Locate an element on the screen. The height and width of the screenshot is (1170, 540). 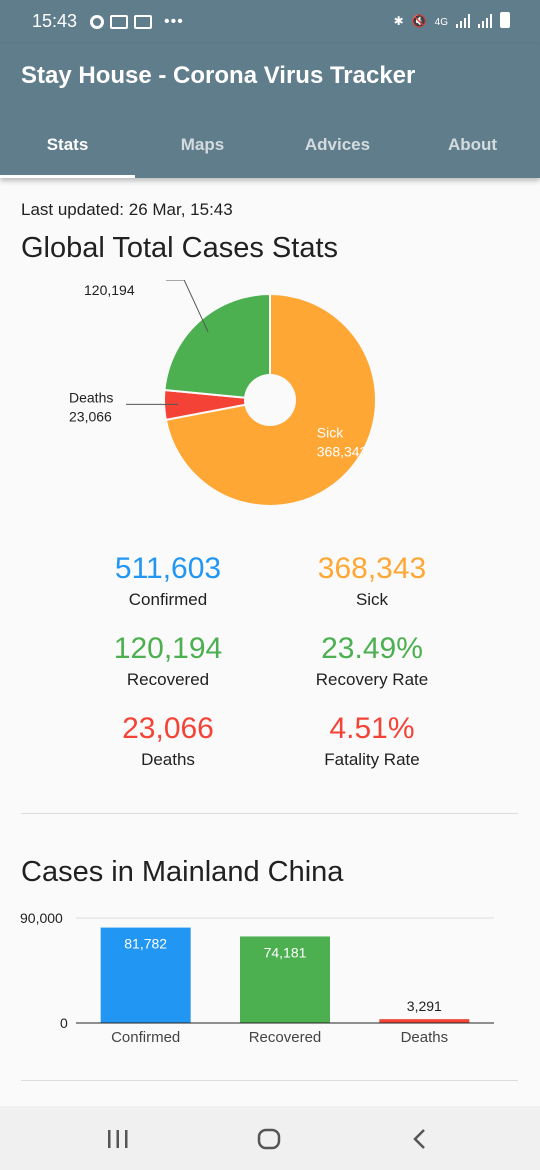
stat-deaths-label: Deaths is located at coordinates (168, 759).